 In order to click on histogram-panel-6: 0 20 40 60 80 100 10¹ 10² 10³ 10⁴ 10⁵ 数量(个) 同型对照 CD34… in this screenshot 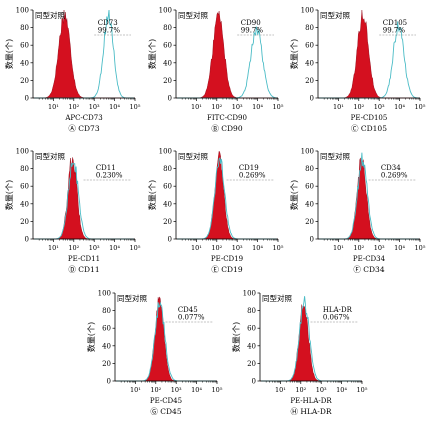, I will do `click(357, 211)`.